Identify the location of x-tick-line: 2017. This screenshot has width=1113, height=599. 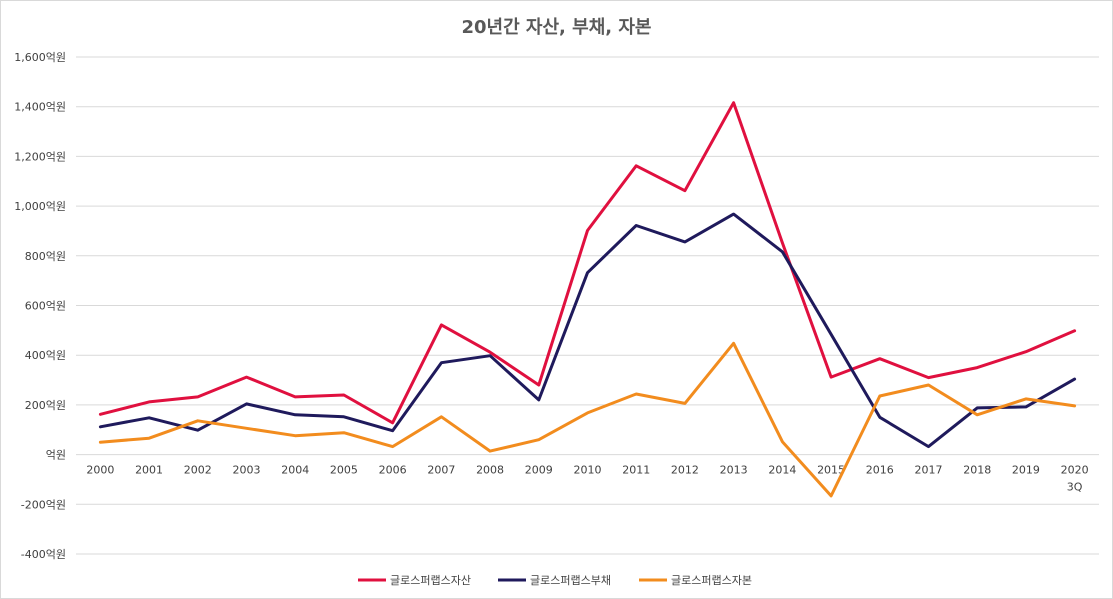
(929, 470).